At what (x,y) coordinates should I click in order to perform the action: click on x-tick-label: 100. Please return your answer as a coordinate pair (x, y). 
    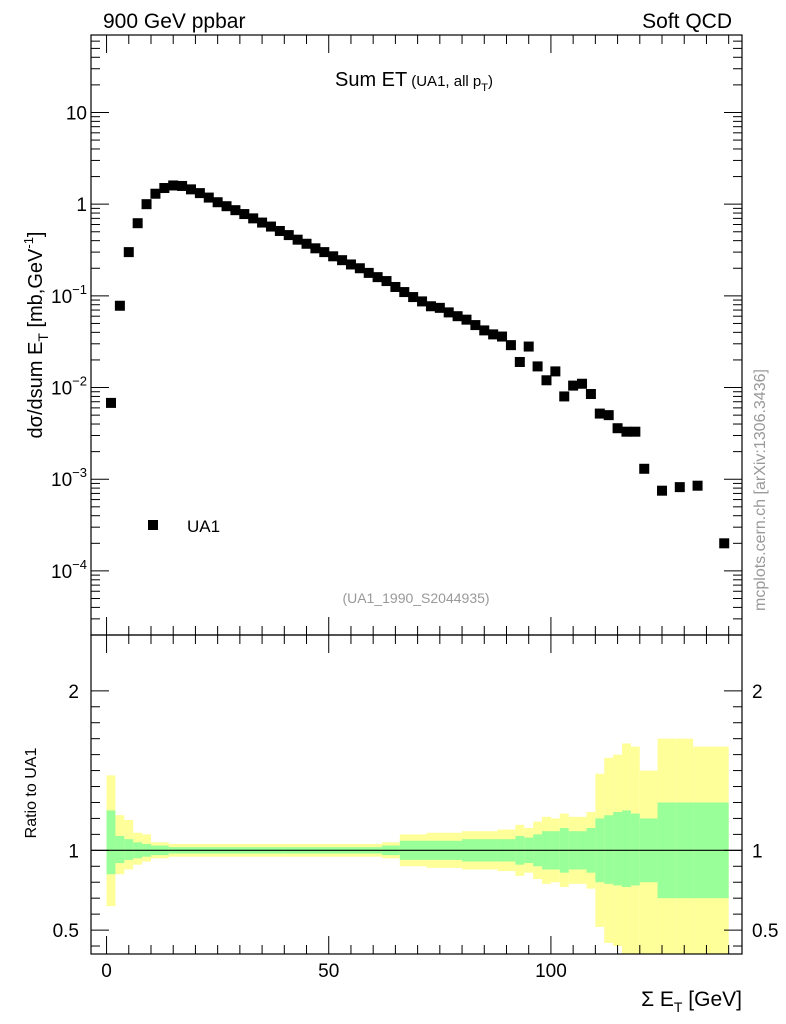
    Looking at the image, I should click on (551, 971).